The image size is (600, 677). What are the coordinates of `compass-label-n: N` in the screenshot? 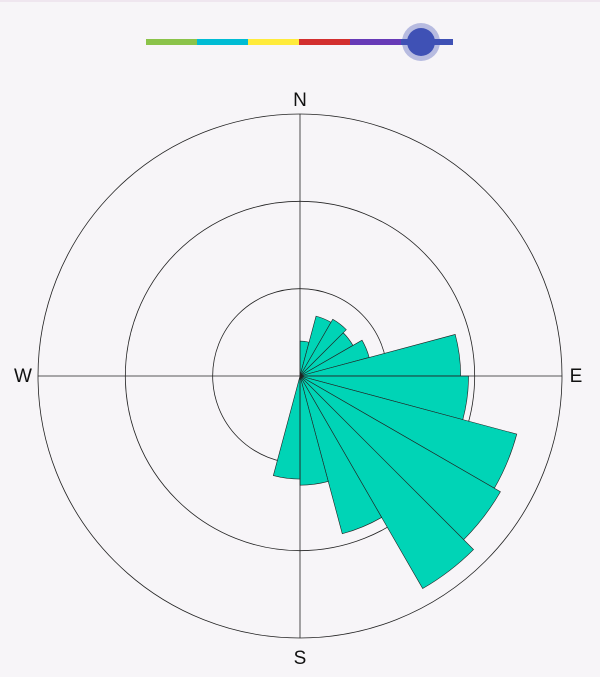 It's located at (300, 100).